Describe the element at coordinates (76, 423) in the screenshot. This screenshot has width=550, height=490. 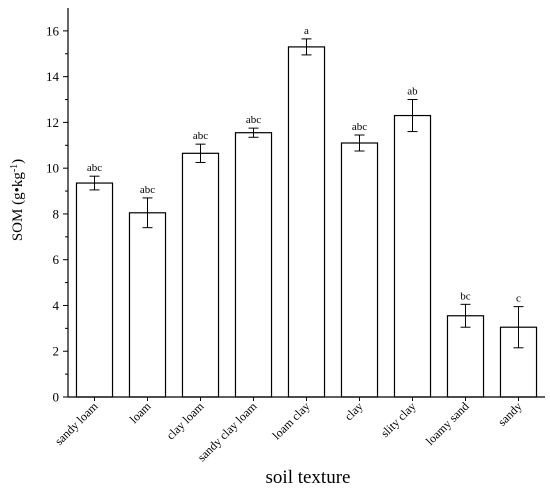
I see `x-tick-label: sandy loam` at that location.